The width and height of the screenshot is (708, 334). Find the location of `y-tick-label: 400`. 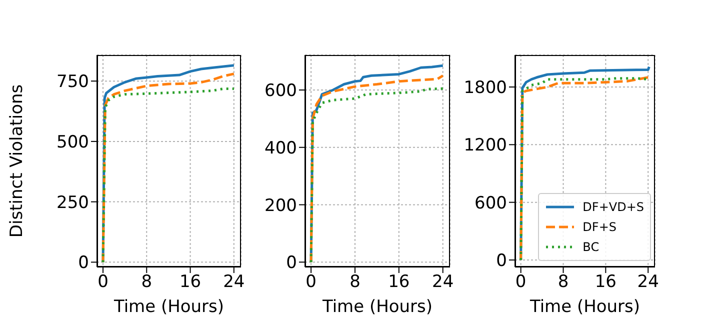

y-tick-label: 400 is located at coordinates (280, 148).